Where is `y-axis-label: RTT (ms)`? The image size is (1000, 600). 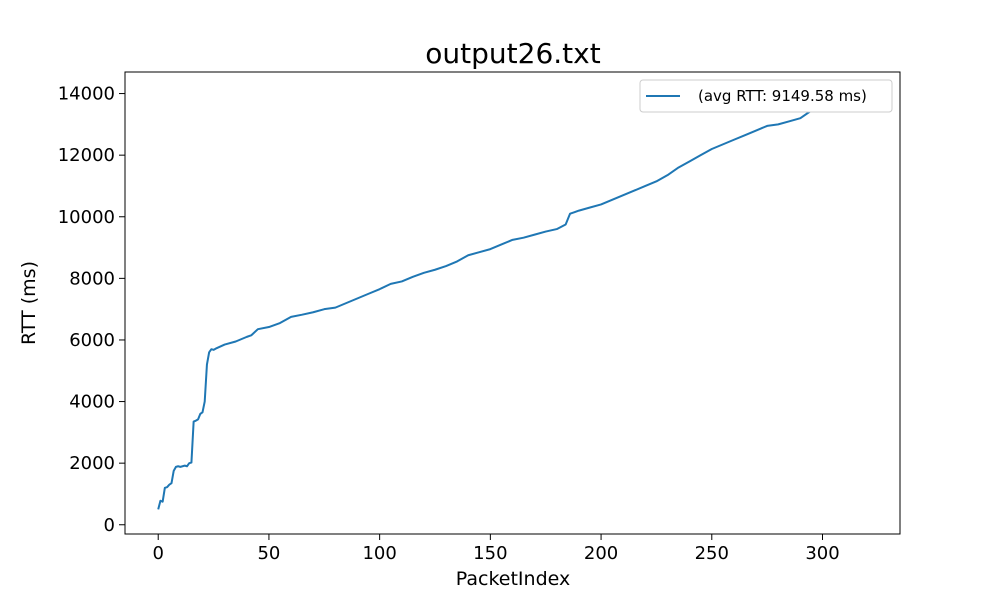 y-axis-label: RTT (ms) is located at coordinates (29, 303).